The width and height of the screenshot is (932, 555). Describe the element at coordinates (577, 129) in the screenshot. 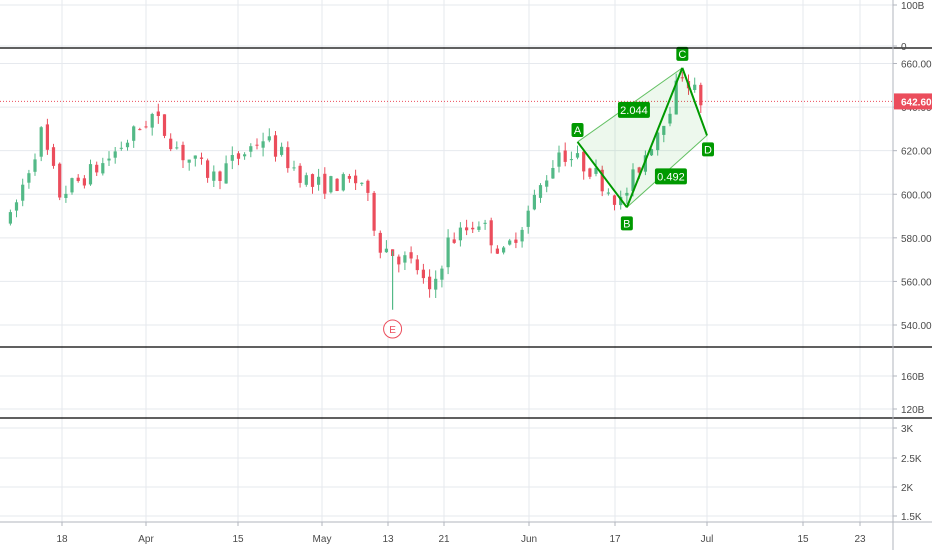

I see `pattern-point-a: A` at that location.